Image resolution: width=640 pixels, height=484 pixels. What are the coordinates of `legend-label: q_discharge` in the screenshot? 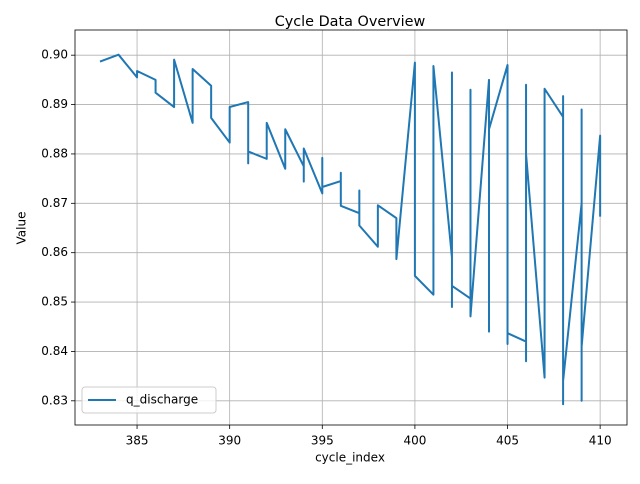 It's located at (162, 400).